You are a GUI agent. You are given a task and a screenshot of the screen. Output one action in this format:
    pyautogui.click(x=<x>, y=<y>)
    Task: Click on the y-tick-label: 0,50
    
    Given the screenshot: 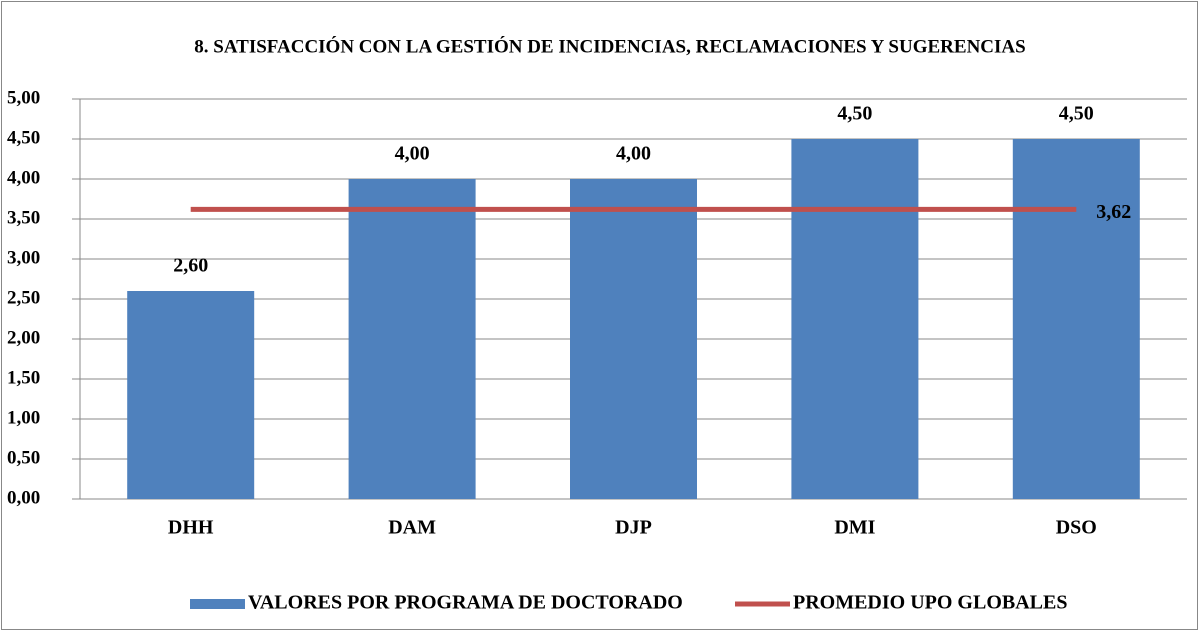 What is the action you would take?
    pyautogui.click(x=23, y=457)
    